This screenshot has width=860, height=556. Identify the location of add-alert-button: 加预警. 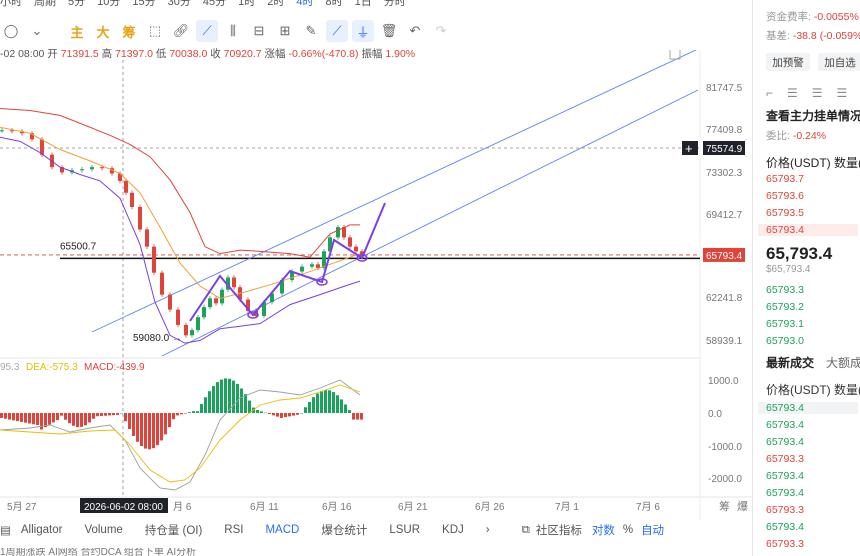
(788, 62).